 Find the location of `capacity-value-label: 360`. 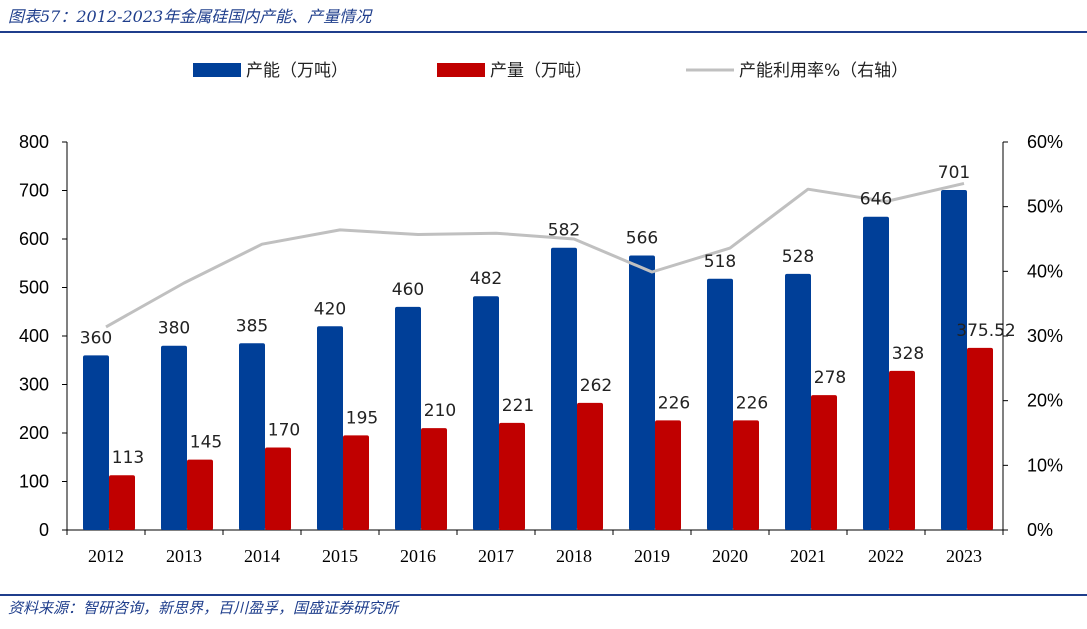

capacity-value-label: 360 is located at coordinates (96, 338).